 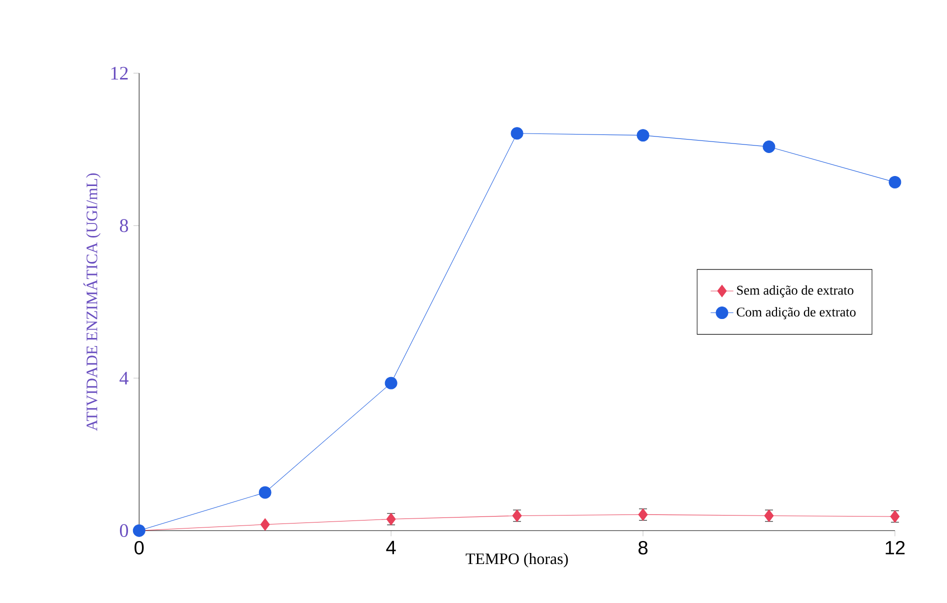 I want to click on x-tick-label: 8, so click(x=643, y=548).